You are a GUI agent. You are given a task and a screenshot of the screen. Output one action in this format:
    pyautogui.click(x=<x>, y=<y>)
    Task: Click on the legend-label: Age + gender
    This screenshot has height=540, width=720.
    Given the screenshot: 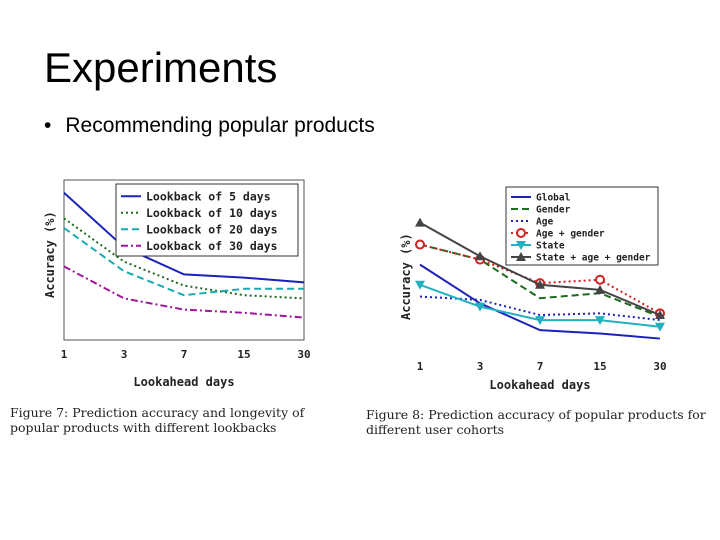 What is the action you would take?
    pyautogui.click(x=570, y=233)
    